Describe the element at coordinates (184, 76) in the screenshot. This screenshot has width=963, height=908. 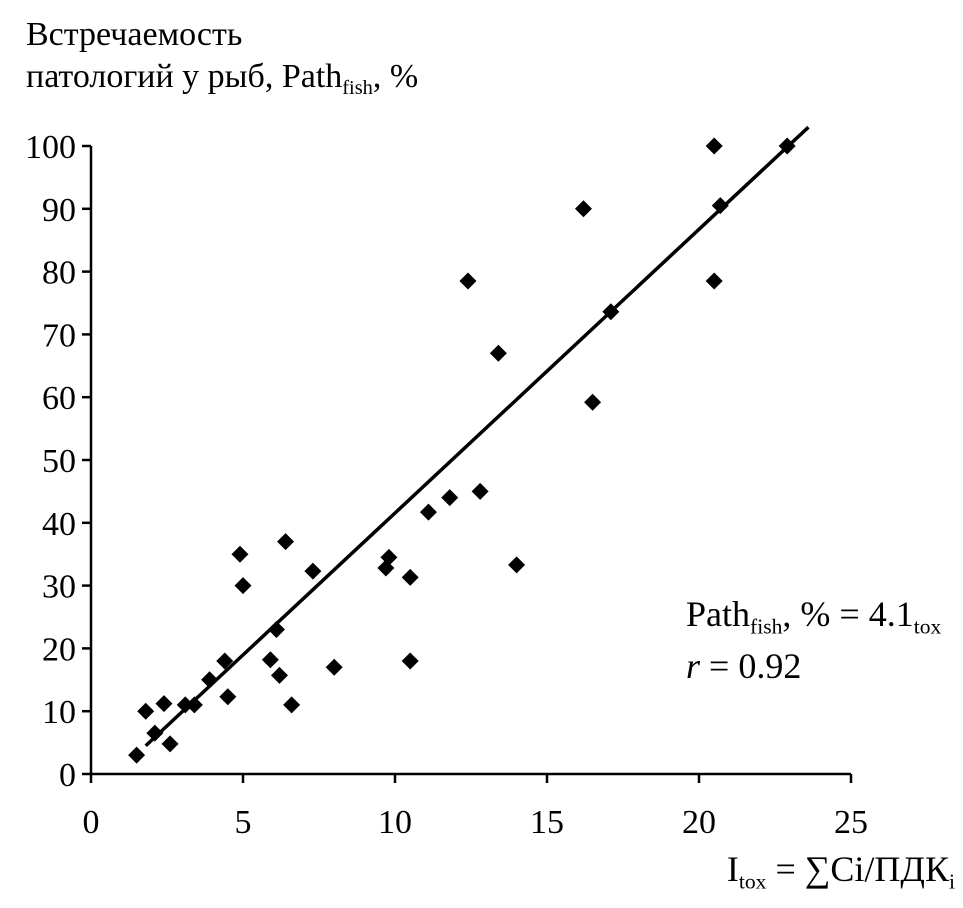
I see `y-label-main: патологий у рыб, Path` at that location.